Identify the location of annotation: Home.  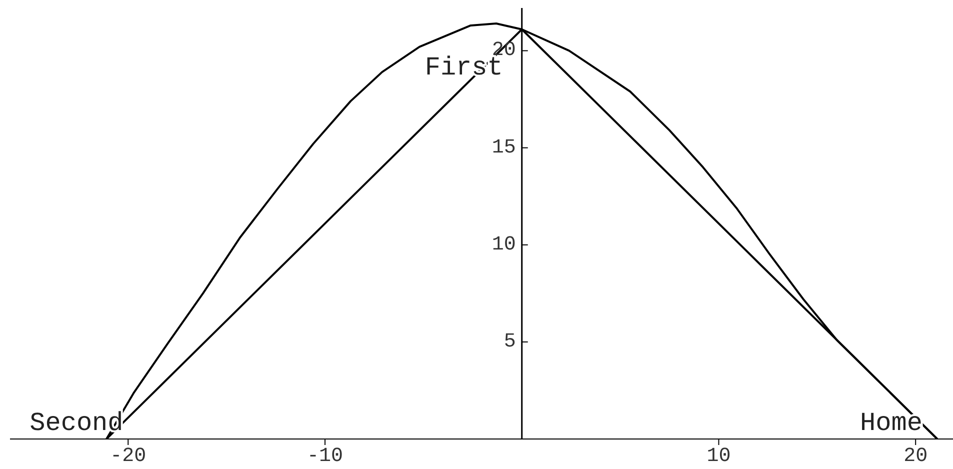
(891, 423).